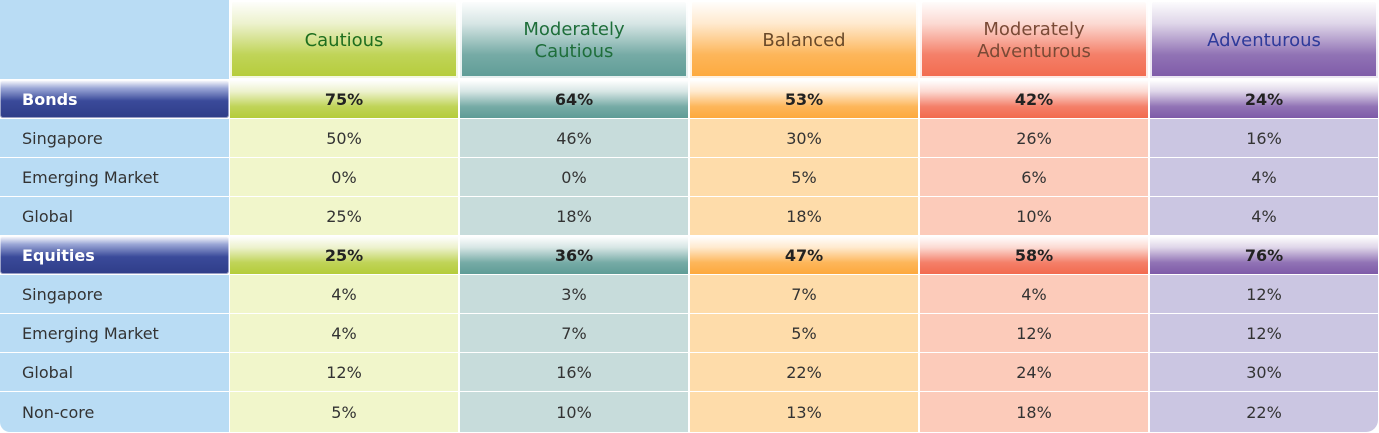 The image size is (1379, 433). Describe the element at coordinates (1264, 99) in the screenshot. I see `group-total: 24%` at that location.